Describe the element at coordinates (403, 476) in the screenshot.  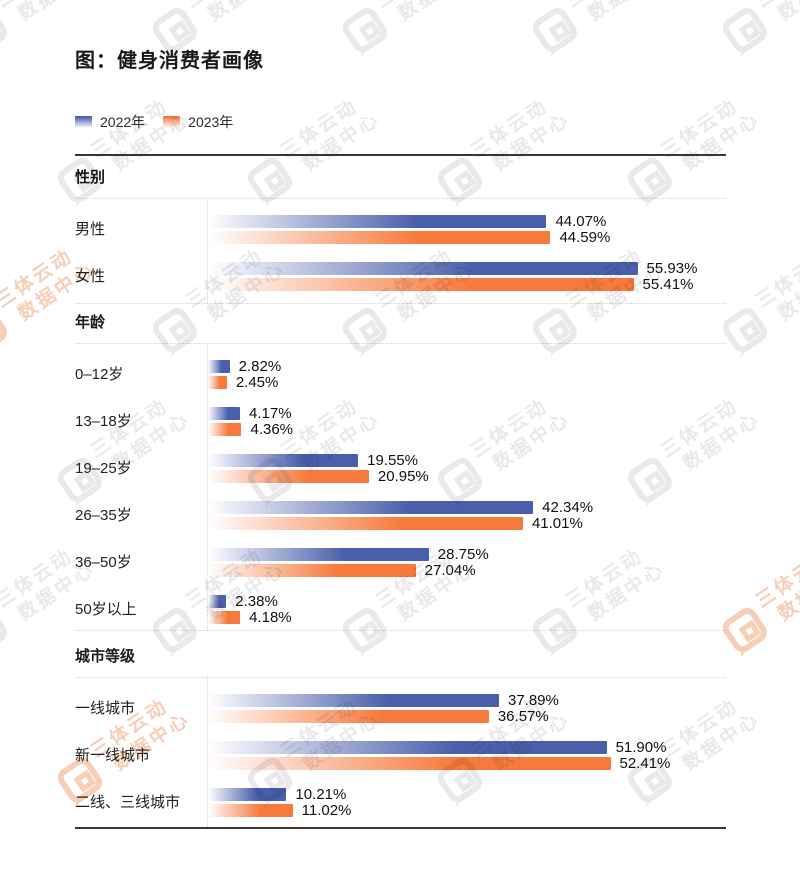
I see `value-label: 20.95%` at that location.